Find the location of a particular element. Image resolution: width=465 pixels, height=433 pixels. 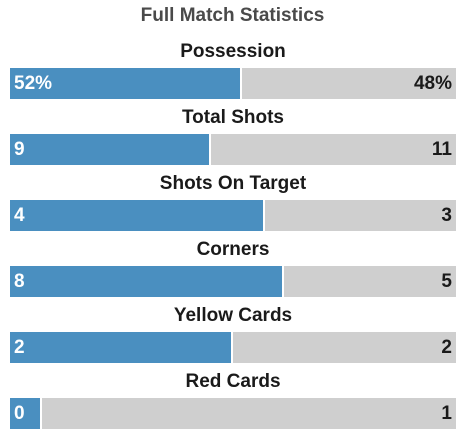

stat-shots-on-target: Shots On Target 4 3 is located at coordinates (233, 203).